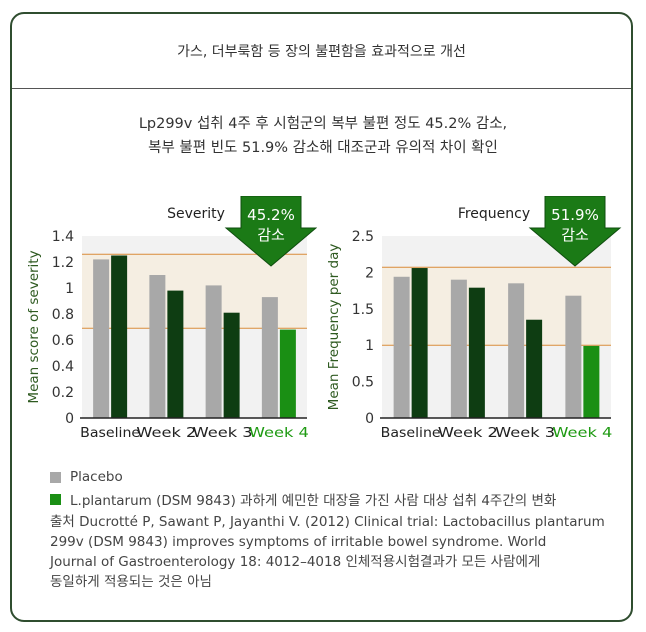 The width and height of the screenshot is (646, 632). What do you see at coordinates (334, 327) in the screenshot?
I see `y-axis-label: Mean Frequency per day` at bounding box center [334, 327].